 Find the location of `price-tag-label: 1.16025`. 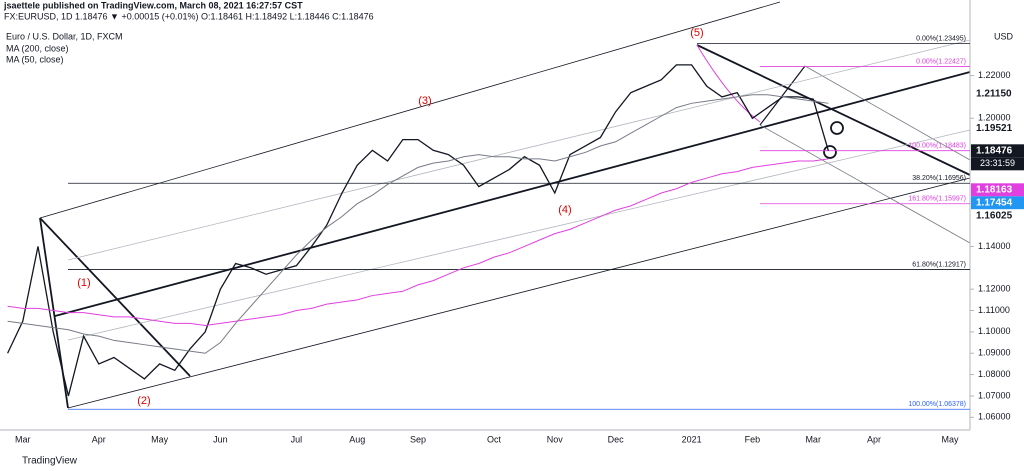

price-tag-label: 1.16025 is located at coordinates (994, 215).